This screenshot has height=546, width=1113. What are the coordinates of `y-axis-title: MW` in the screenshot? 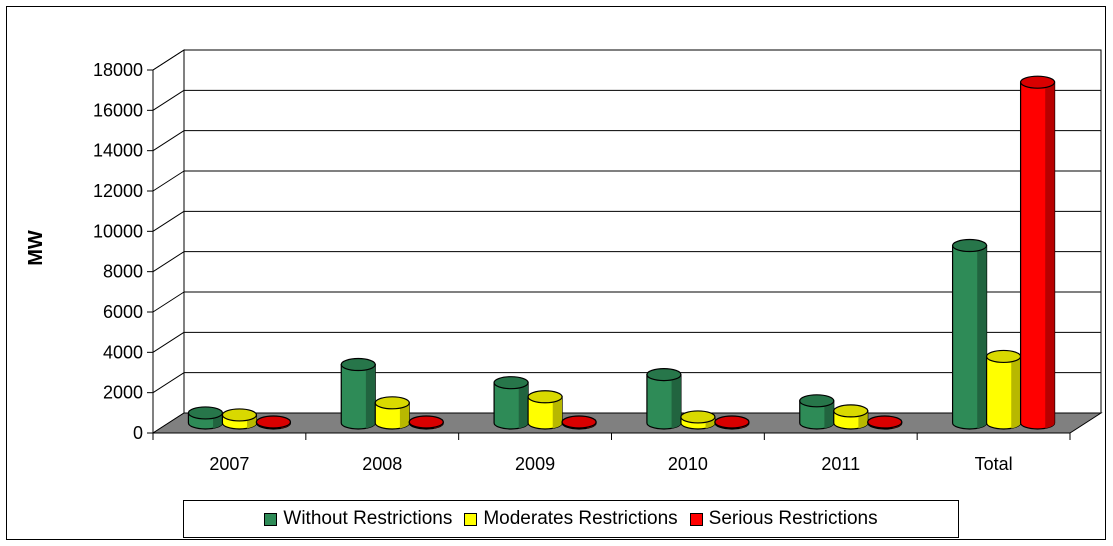 It's located at (36, 248).